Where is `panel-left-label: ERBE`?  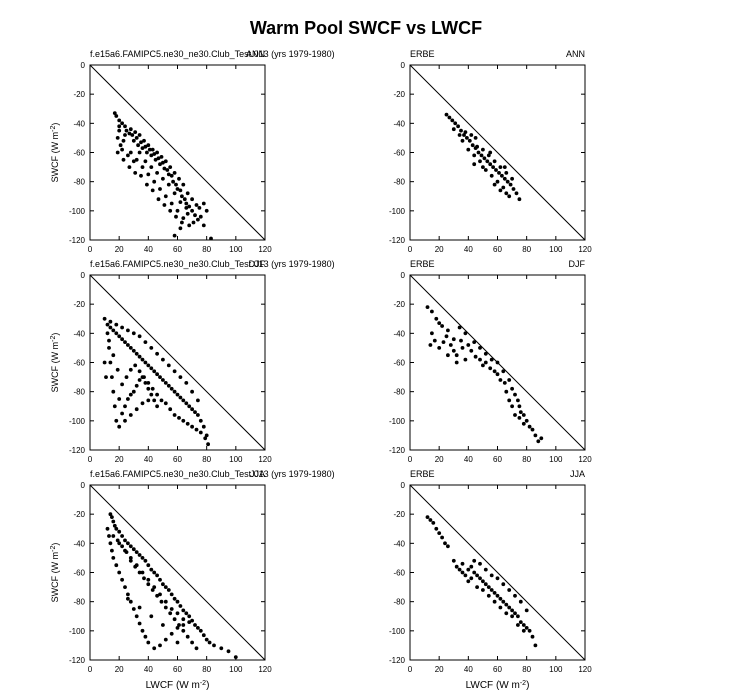
panel-left-label: ERBE is located at coordinates (422, 54).